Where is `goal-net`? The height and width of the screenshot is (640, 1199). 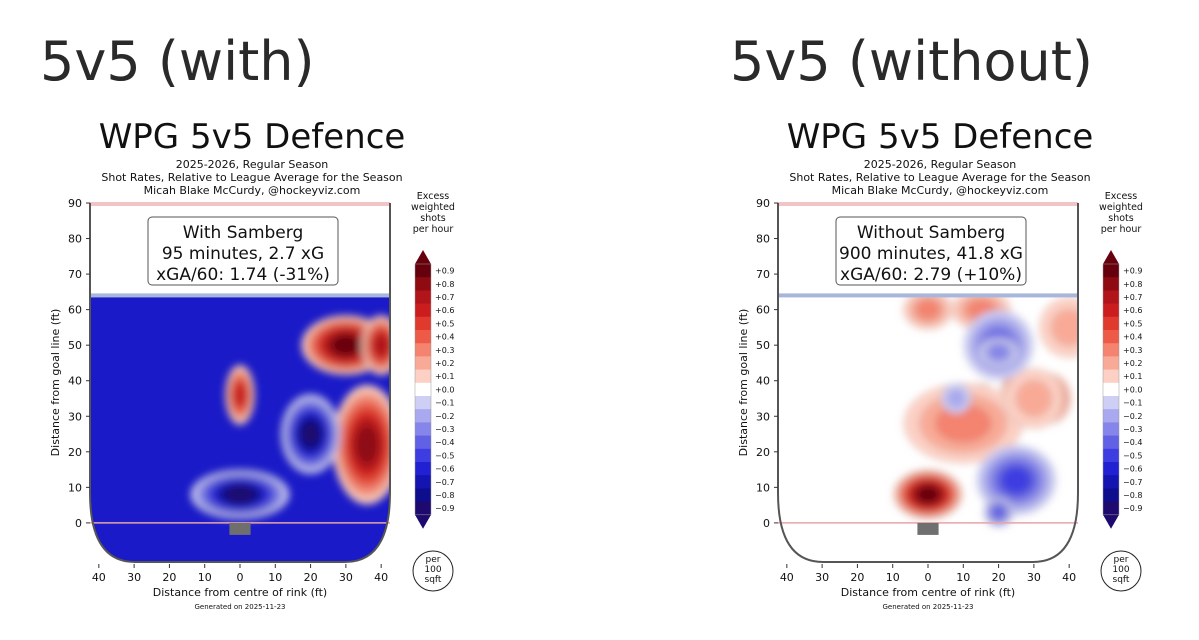
goal-net is located at coordinates (240, 528).